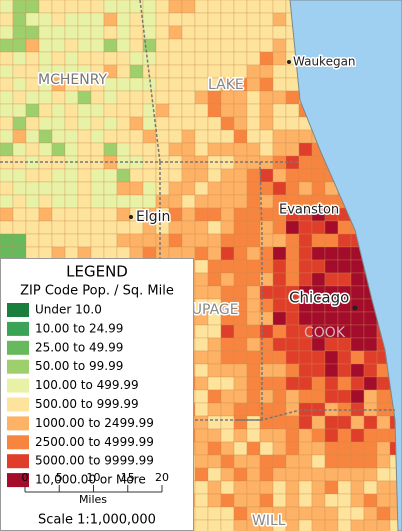  Describe the element at coordinates (59, 477) in the screenshot. I see `scale-tick-label: 5` at that location.